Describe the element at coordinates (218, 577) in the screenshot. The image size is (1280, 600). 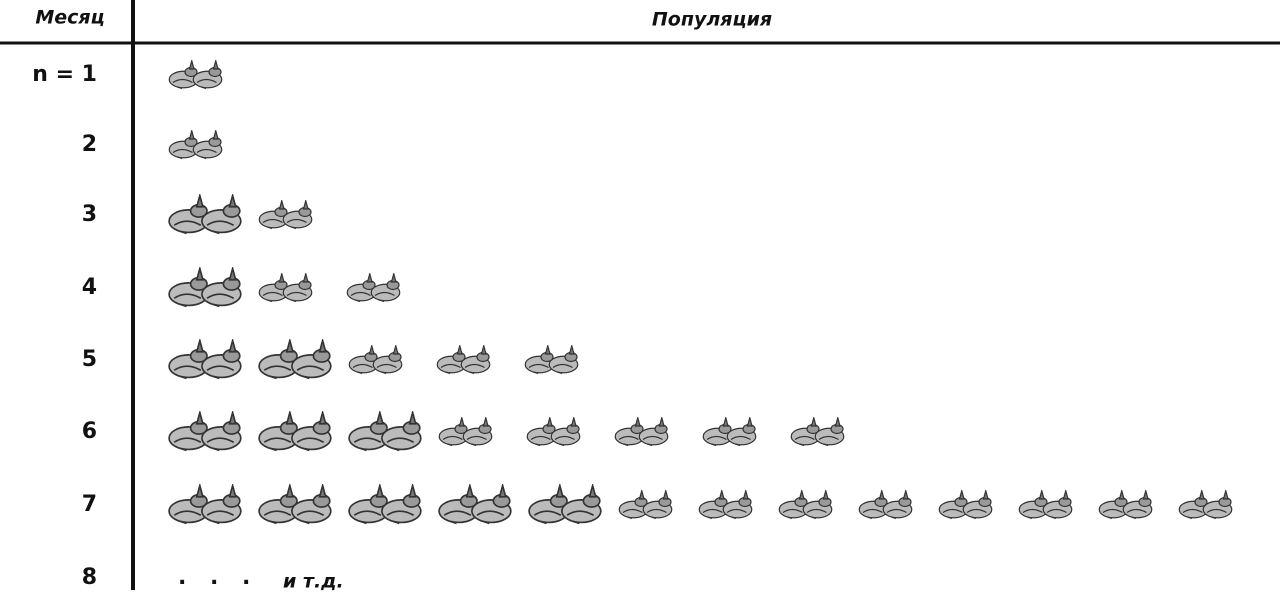
I see `ellipsis: . . .` at that location.